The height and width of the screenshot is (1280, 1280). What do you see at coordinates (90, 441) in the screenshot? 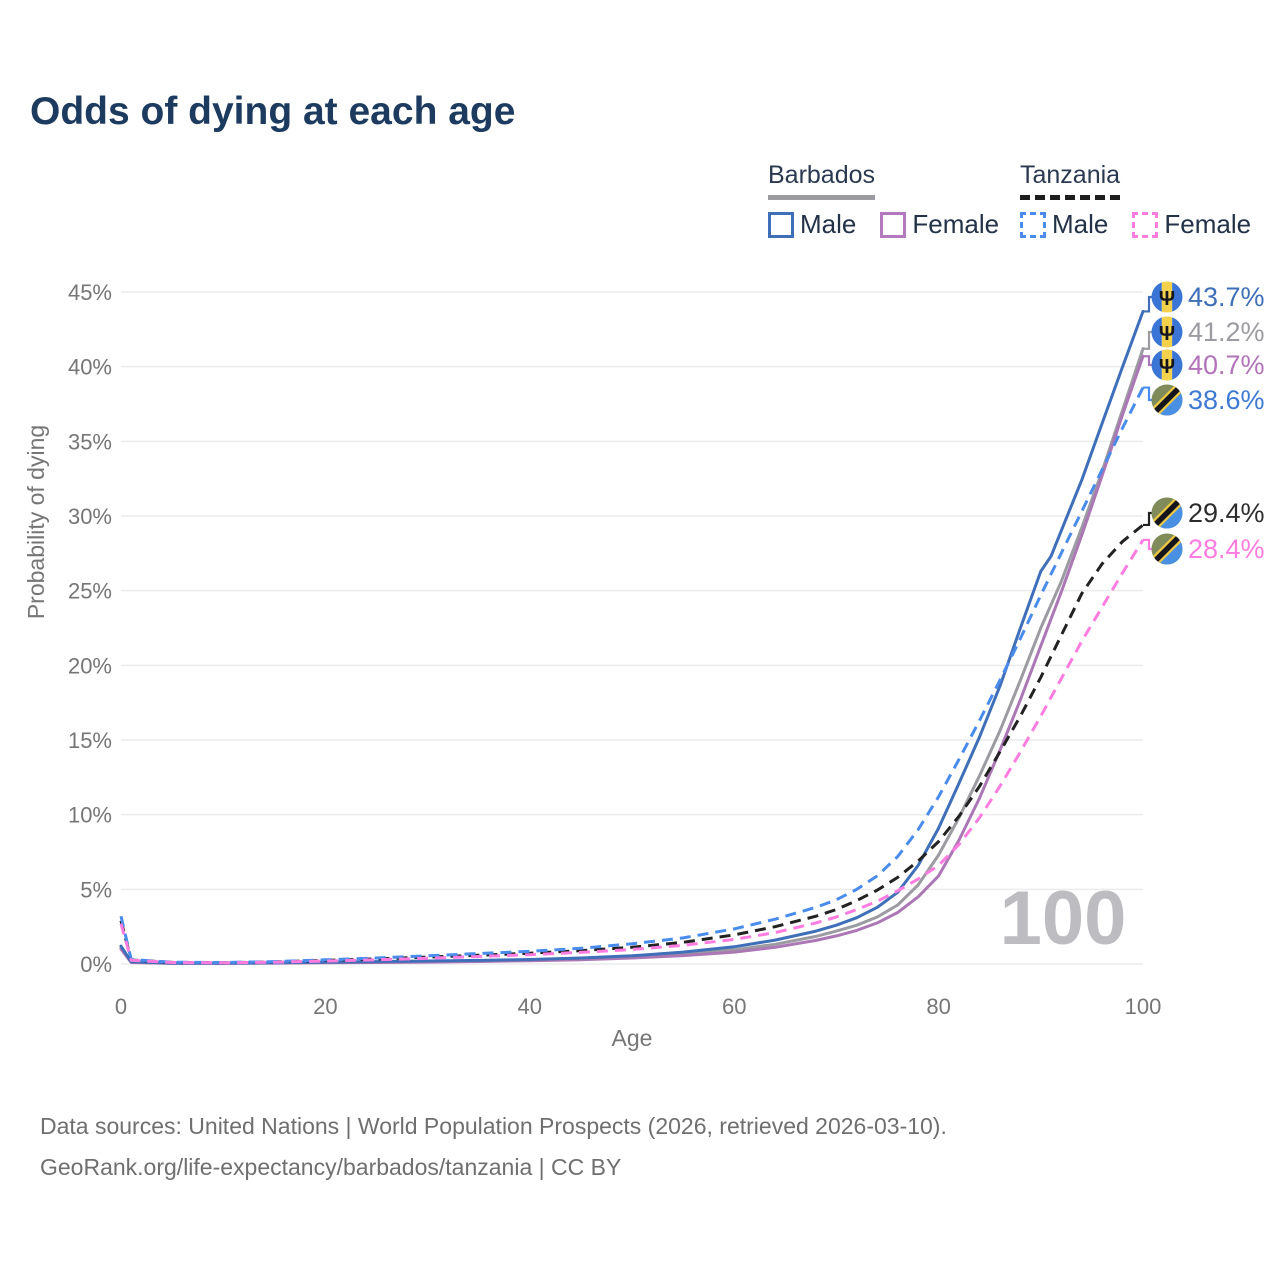
I see `y-tick-label: 35%` at bounding box center [90, 441].